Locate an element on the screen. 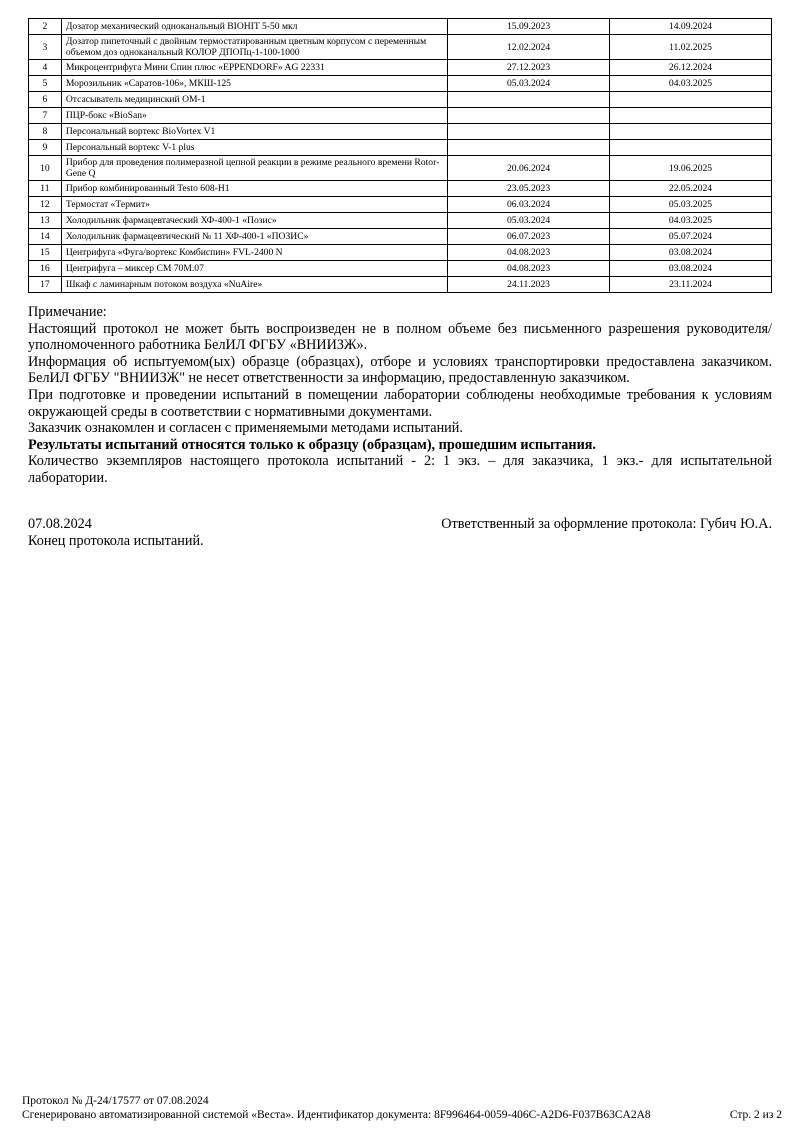 The image size is (800, 1132). row-number: 11 is located at coordinates (45, 188).